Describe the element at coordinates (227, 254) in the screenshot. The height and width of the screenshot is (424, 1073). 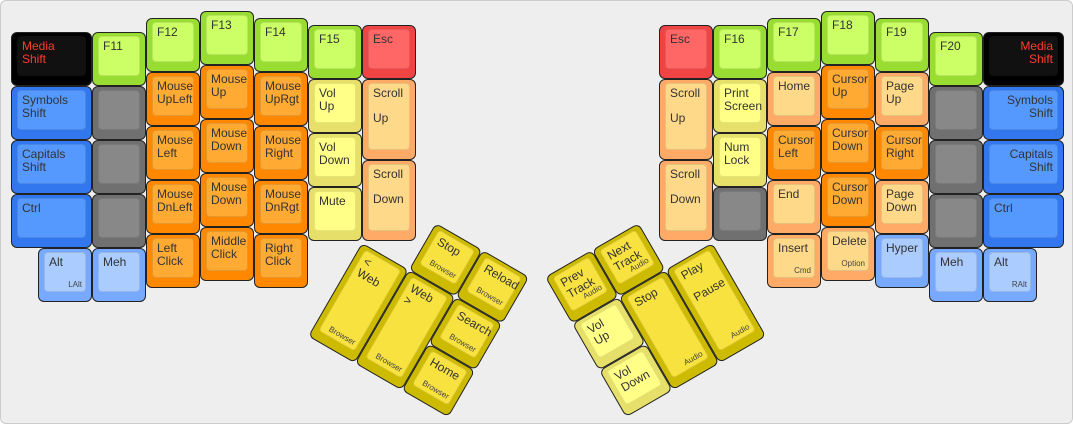
I see `key-middle-click: Middle Click` at that location.